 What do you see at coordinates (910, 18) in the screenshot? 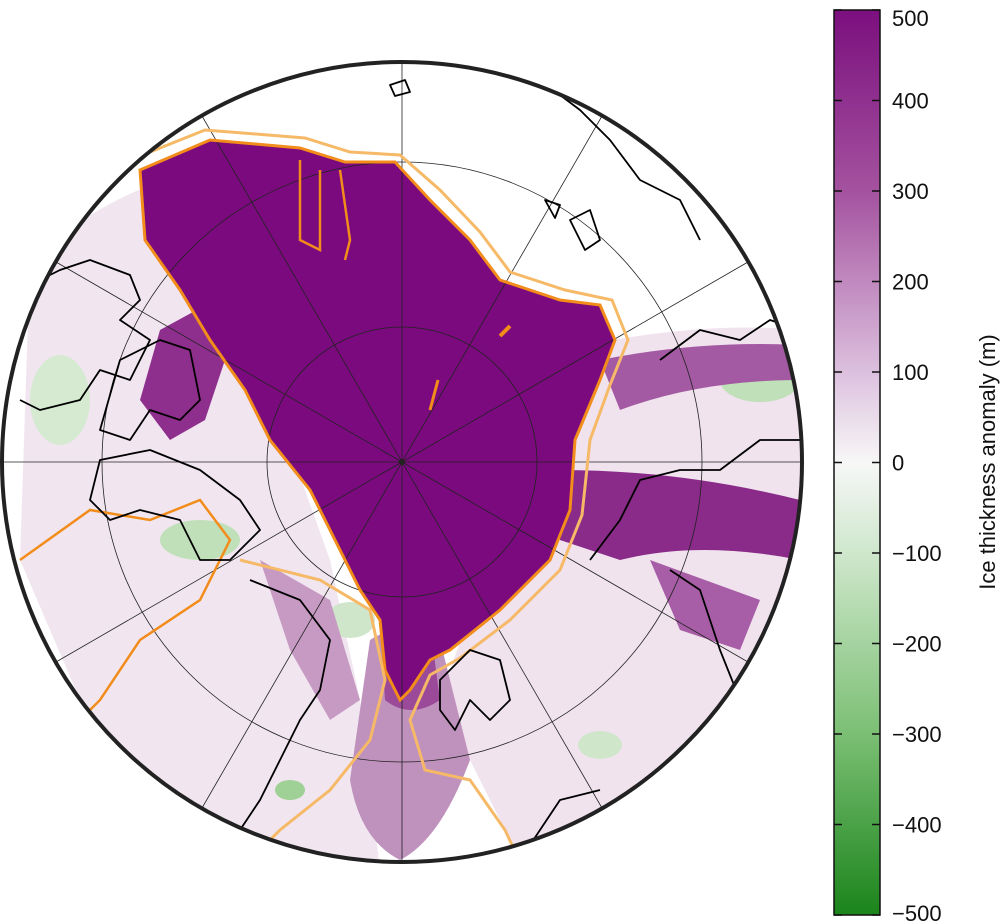
I see `colorbar-tick-label: 500` at bounding box center [910, 18].